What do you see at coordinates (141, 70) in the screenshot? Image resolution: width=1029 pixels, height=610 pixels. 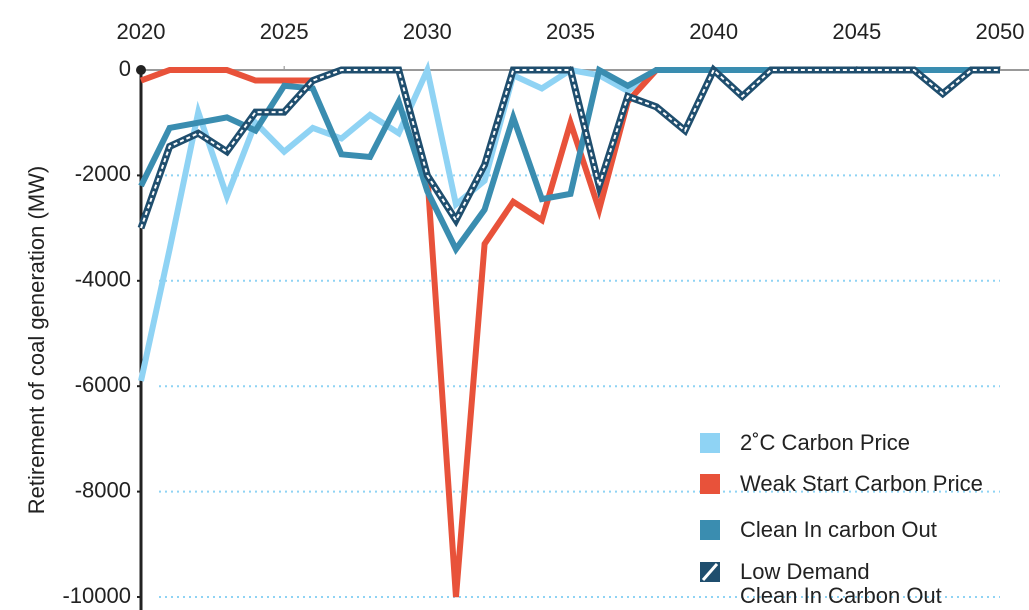 I see `origin-dot` at bounding box center [141, 70].